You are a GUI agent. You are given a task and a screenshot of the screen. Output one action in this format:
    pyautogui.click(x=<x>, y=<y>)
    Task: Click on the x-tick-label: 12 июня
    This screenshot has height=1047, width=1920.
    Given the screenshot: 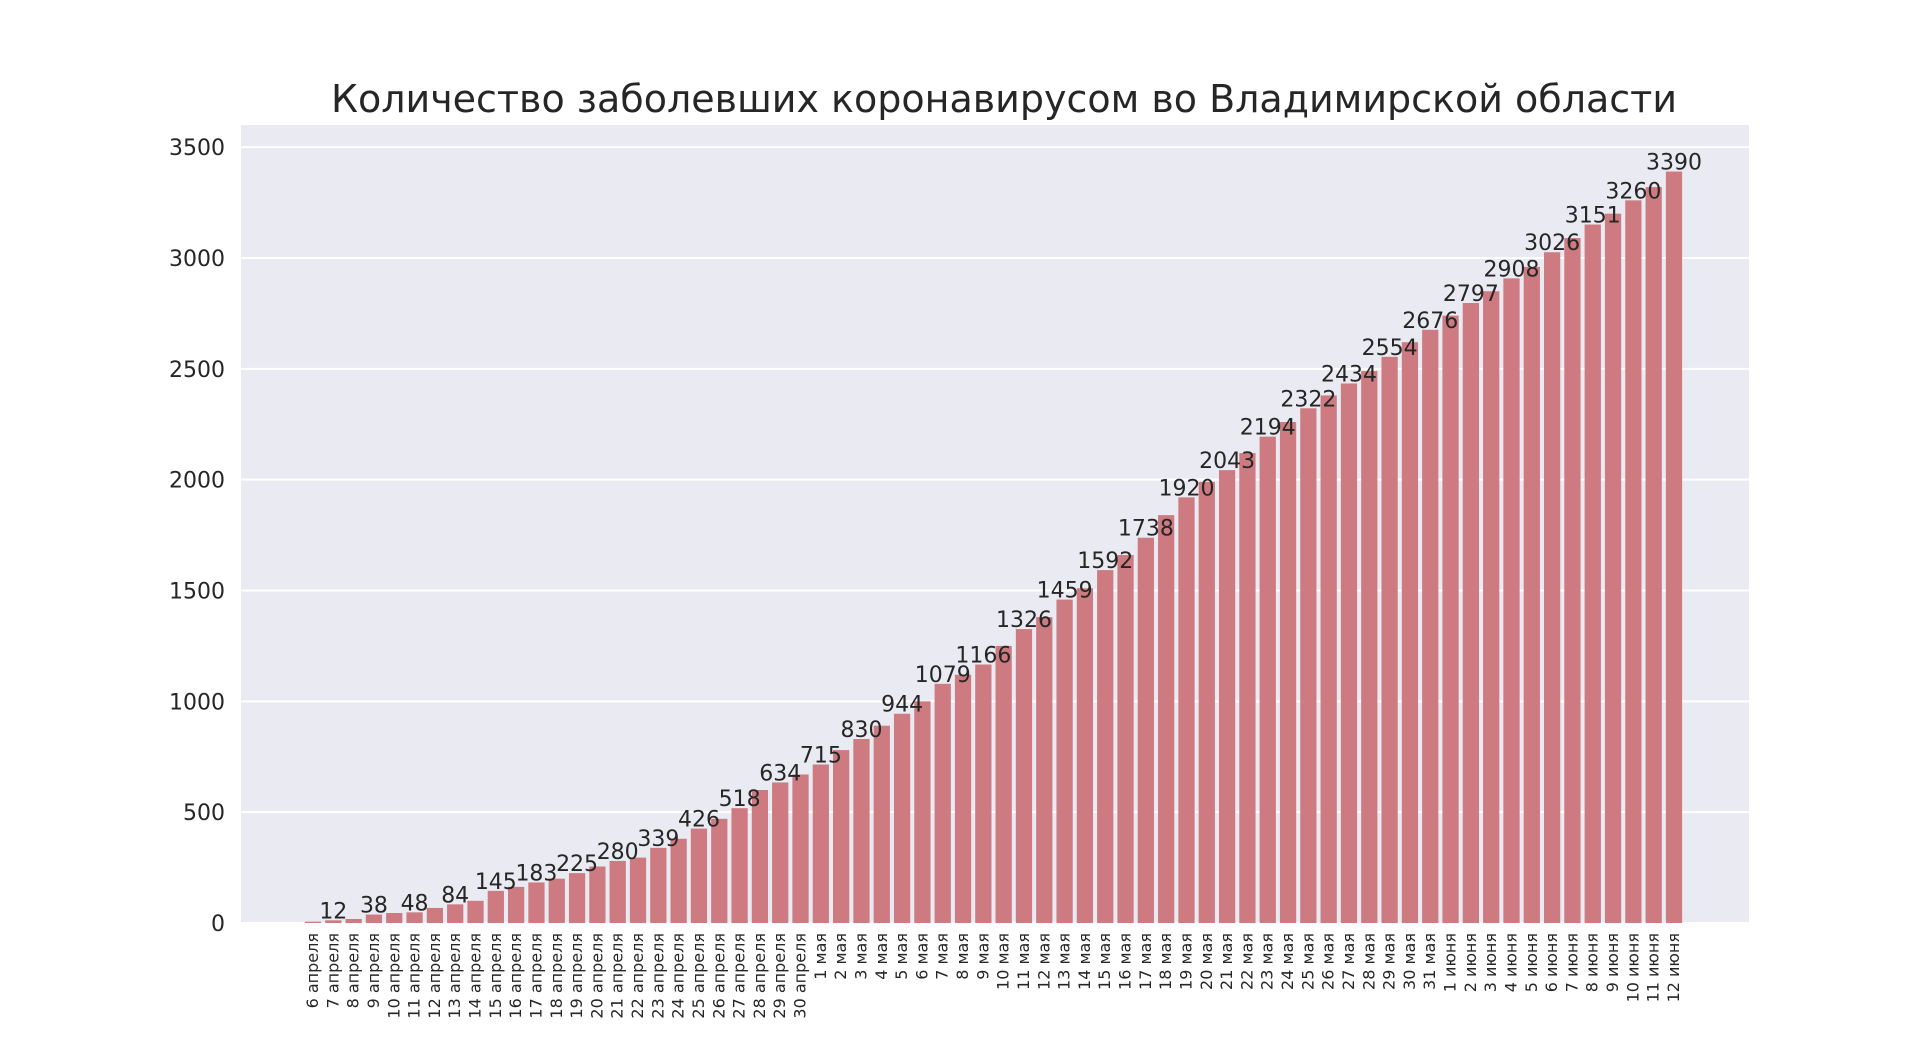 What is the action you would take?
    pyautogui.click(x=1673, y=967)
    